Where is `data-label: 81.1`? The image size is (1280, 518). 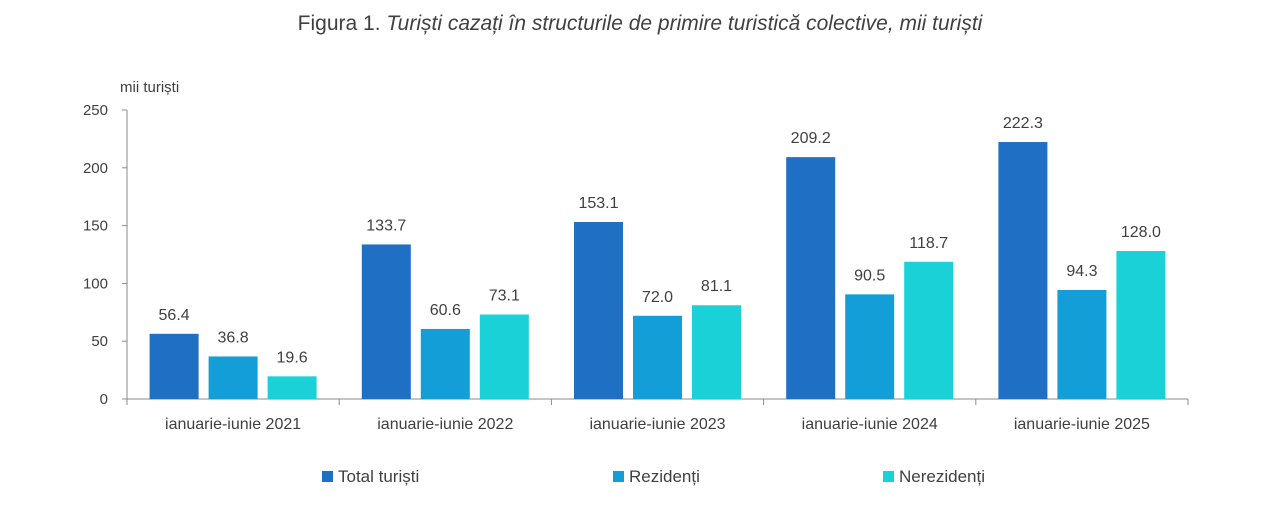 data-label: 81.1 is located at coordinates (716, 286).